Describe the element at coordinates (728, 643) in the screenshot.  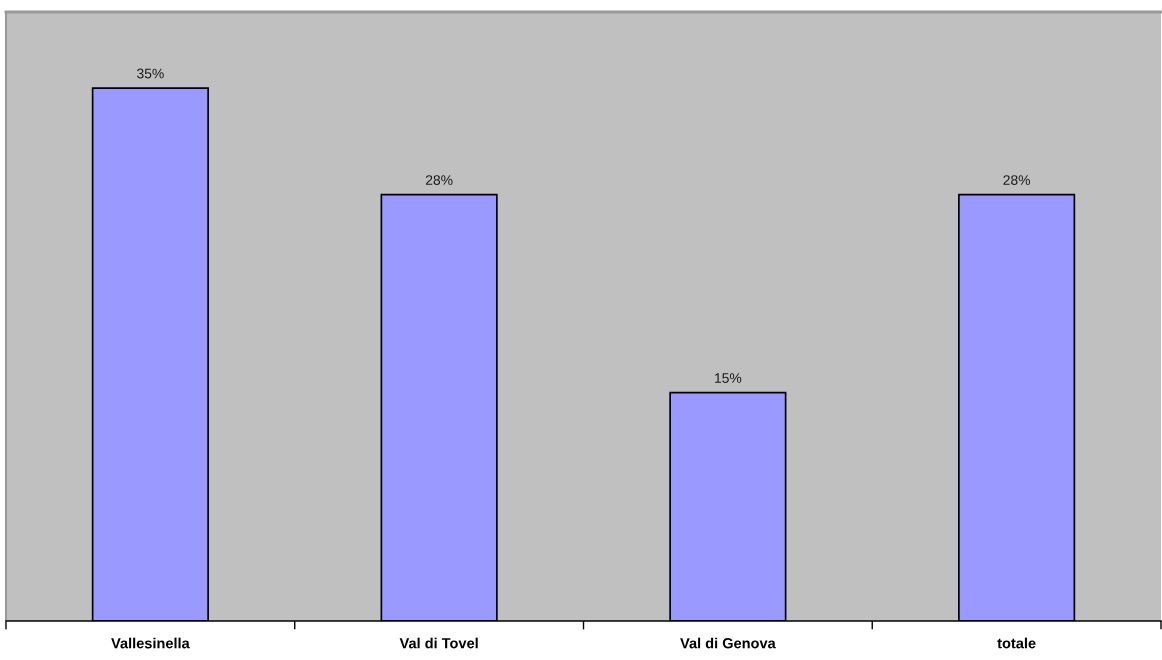
I see `x-tick-label: Val di Genova` at that location.